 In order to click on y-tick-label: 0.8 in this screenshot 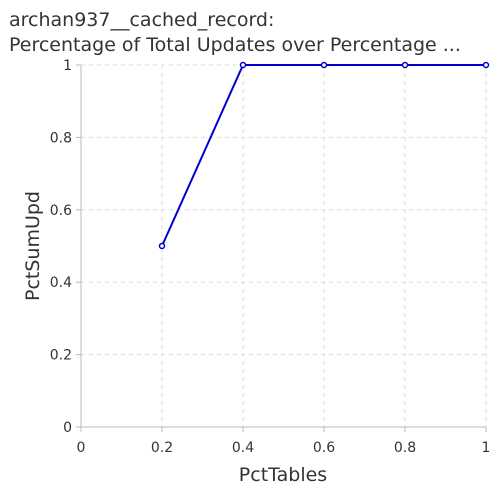, I will do `click(61, 138)`.